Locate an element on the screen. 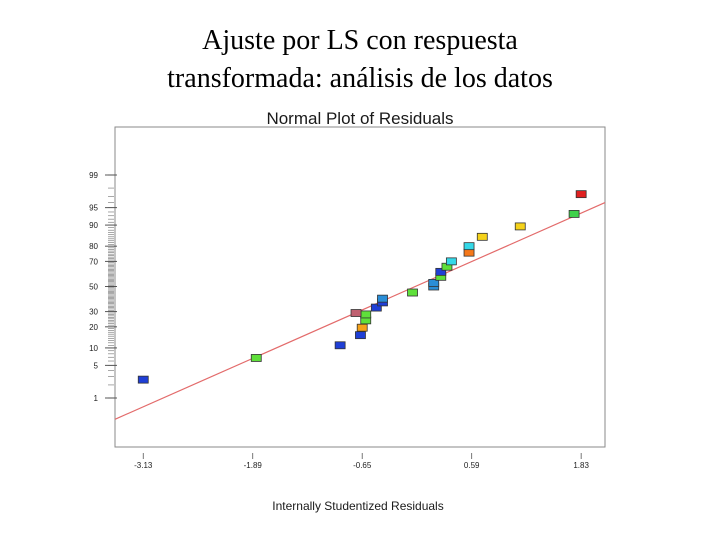 The height and width of the screenshot is (540, 720). x-tick-label: -0.65 is located at coordinates (362, 465).